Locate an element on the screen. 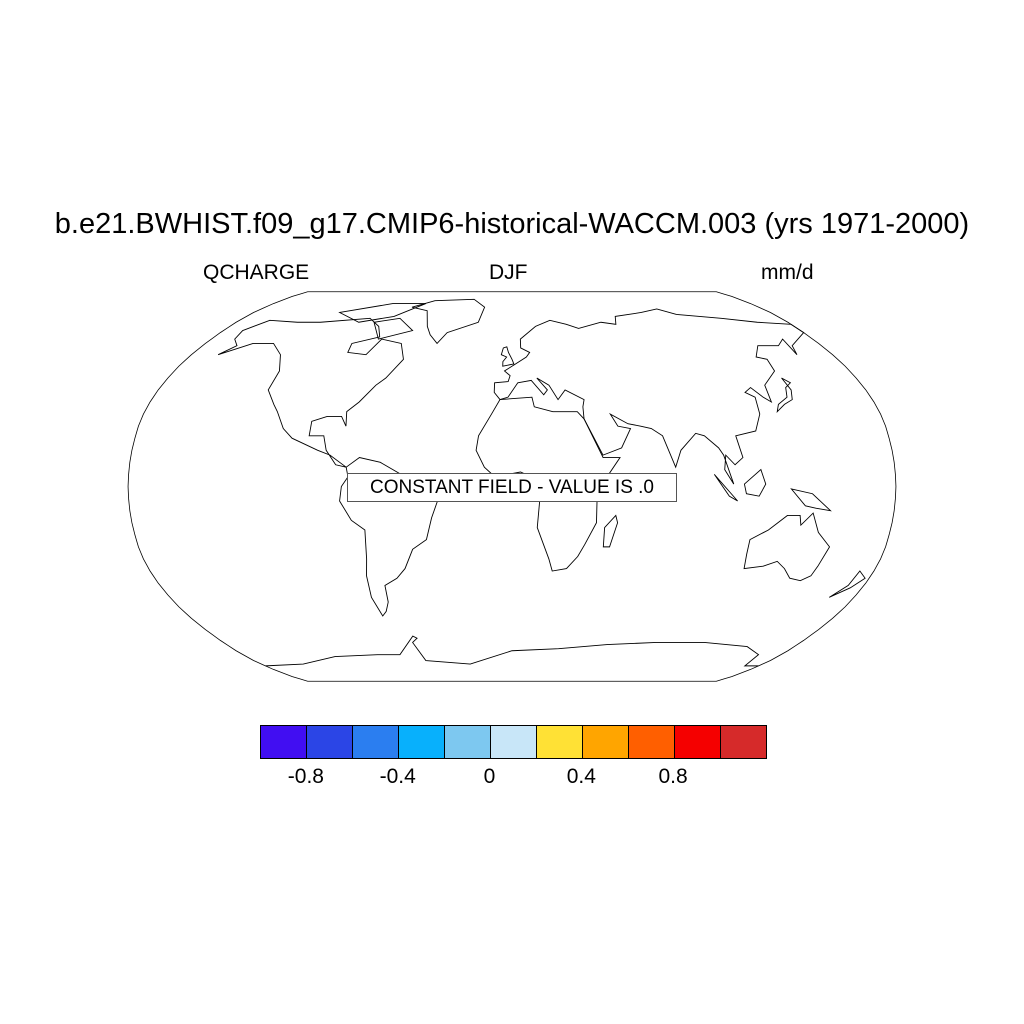  colorbar-tick-label: 0 is located at coordinates (489, 776).